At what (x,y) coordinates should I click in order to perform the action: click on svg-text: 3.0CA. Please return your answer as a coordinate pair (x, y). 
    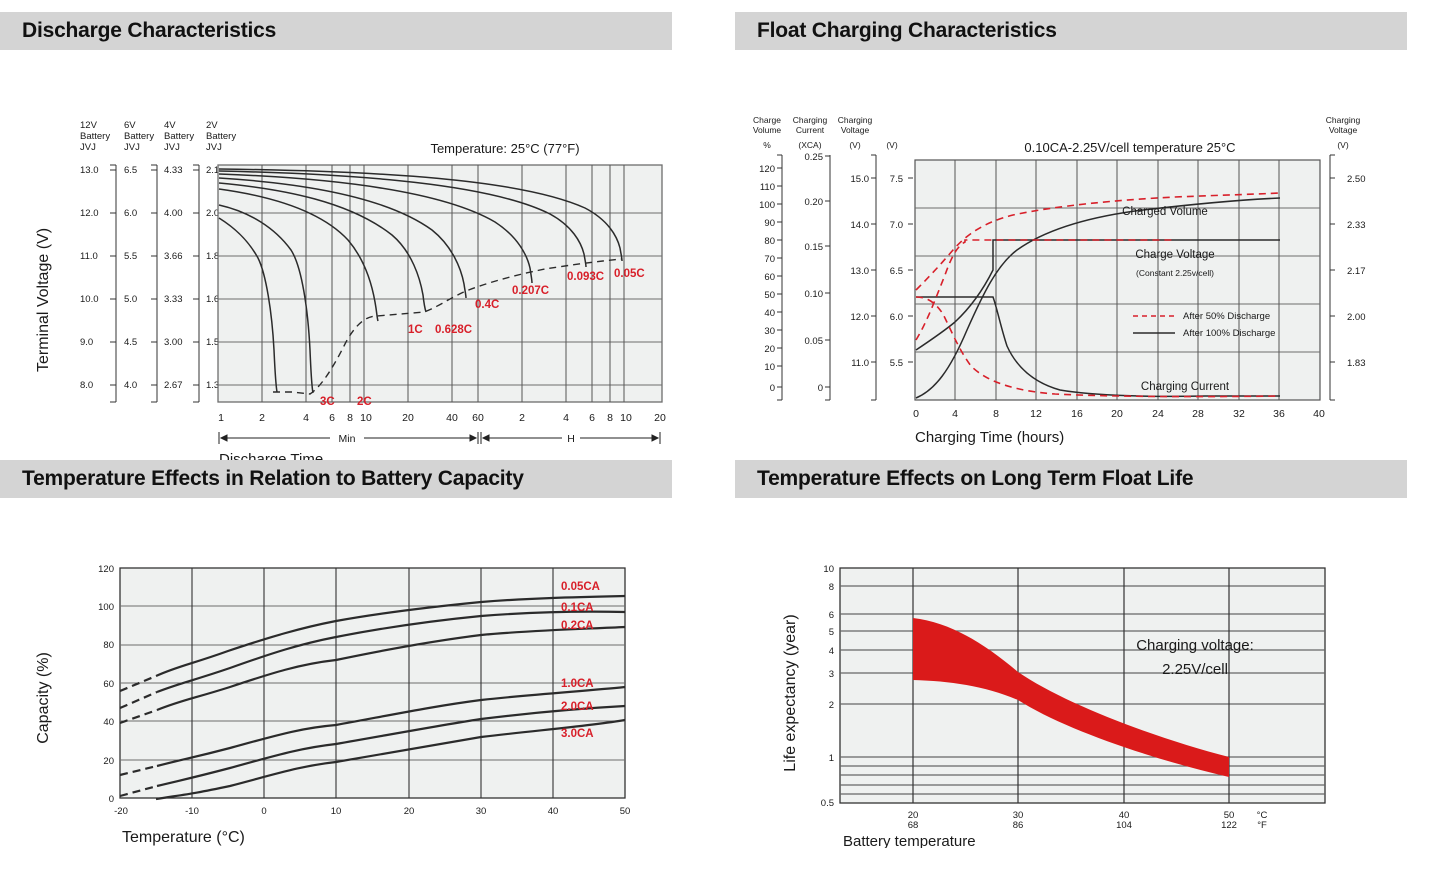
    Looking at the image, I should click on (577, 734).